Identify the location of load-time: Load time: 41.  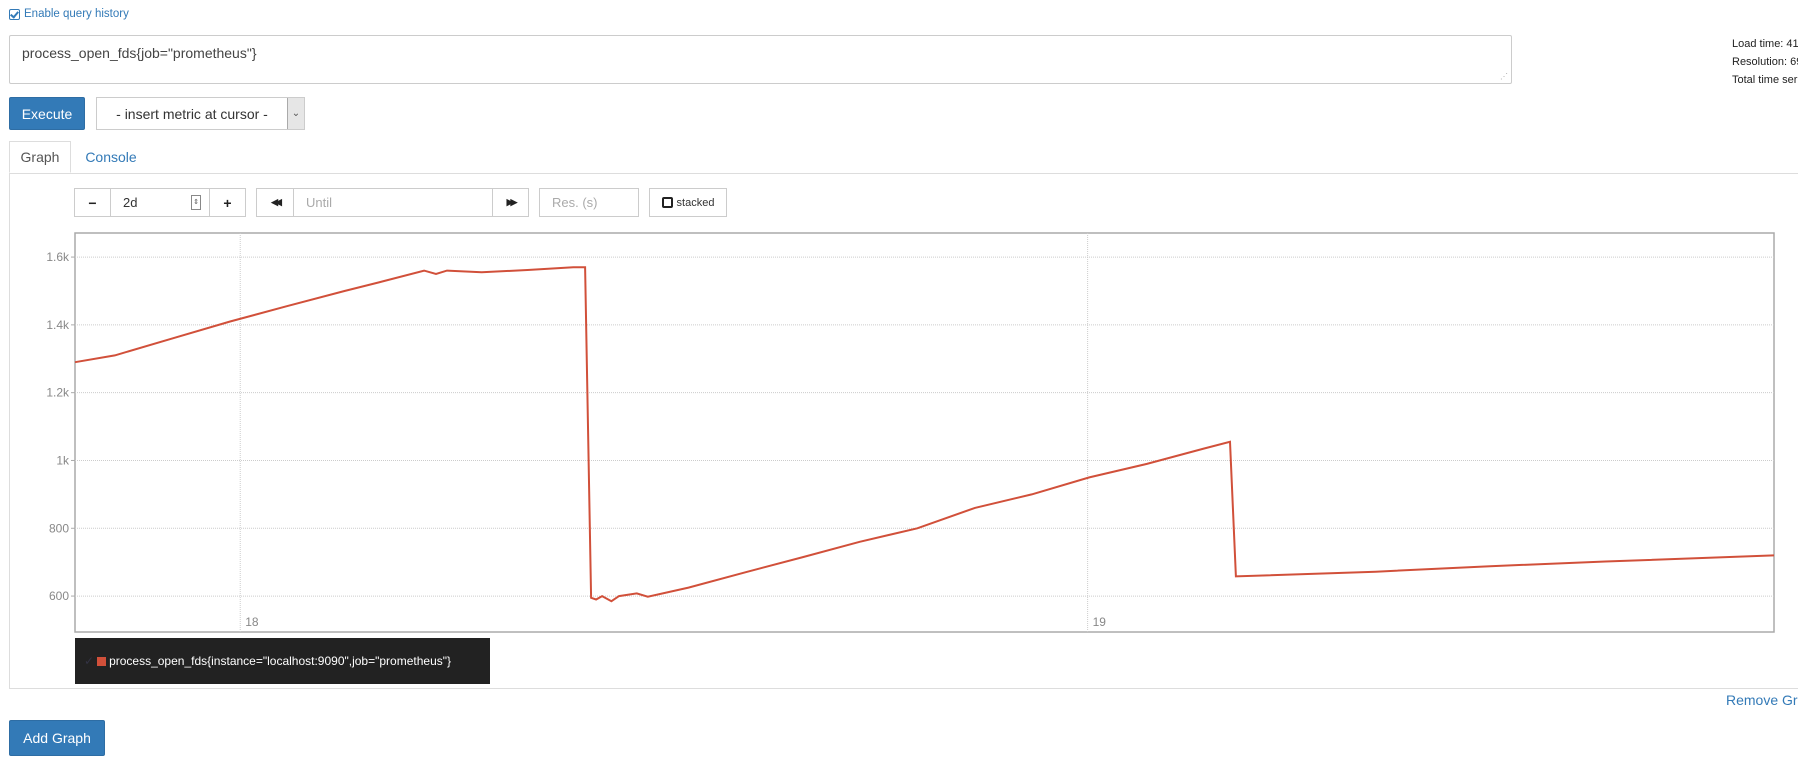
(1765, 44).